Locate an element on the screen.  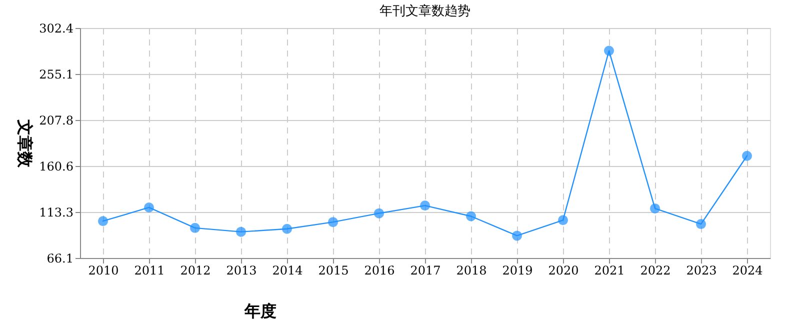
x-tick-label: 2023 is located at coordinates (701, 271).